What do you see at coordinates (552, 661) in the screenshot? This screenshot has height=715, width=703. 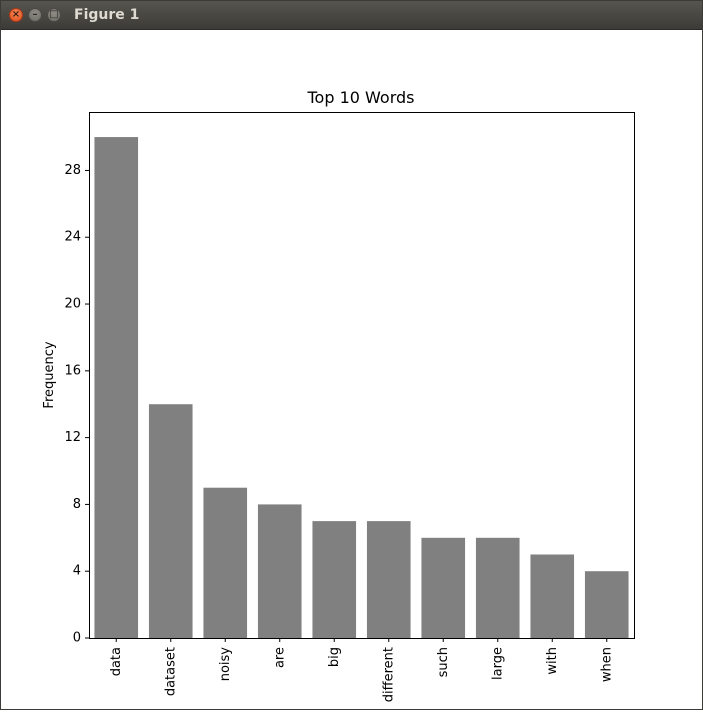 I see `x-tick-label: with` at bounding box center [552, 661].